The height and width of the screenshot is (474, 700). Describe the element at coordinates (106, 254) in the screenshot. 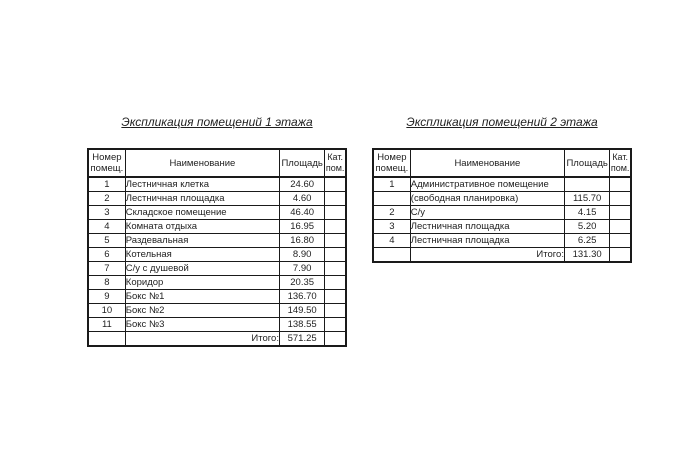

I see `cell-room-number: 6` at that location.